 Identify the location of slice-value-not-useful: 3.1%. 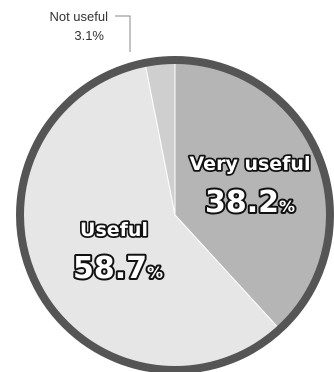
(89, 35).